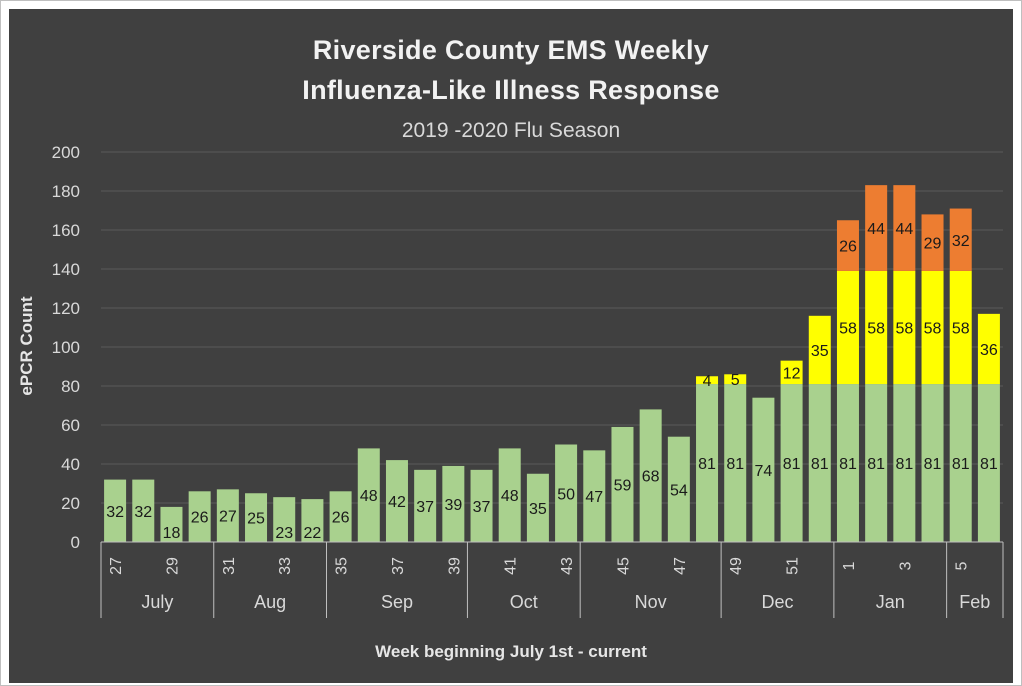 The image size is (1022, 686). What do you see at coordinates (284, 533) in the screenshot?
I see `data-label: 23` at bounding box center [284, 533].